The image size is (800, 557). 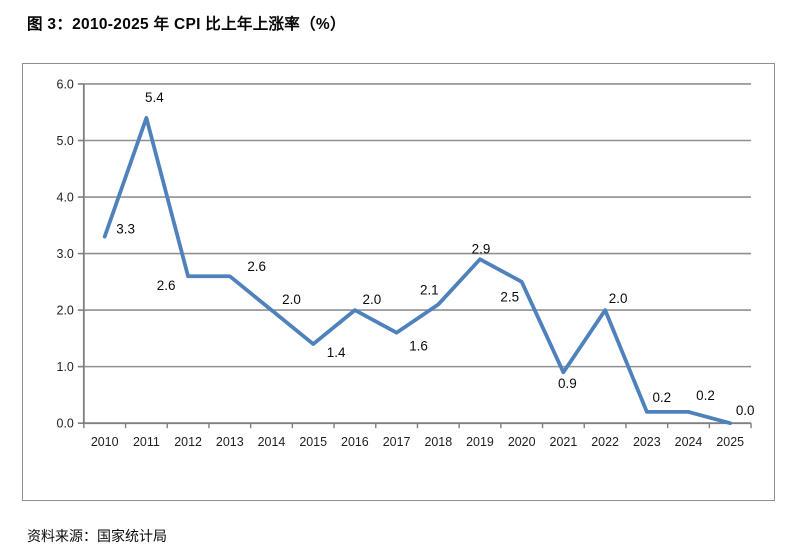 I want to click on data-label: 0.9, so click(x=567, y=383).